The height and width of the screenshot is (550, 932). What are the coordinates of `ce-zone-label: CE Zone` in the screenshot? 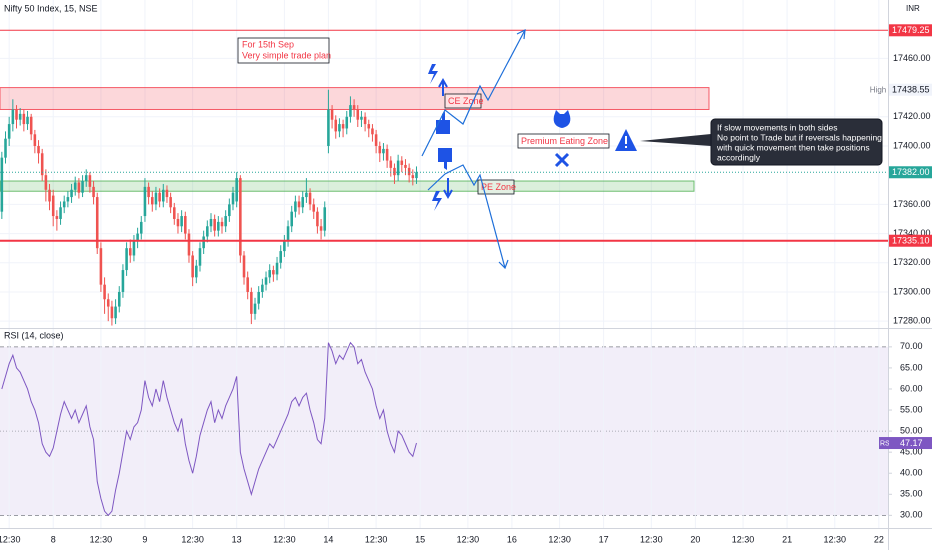 It's located at (466, 101).